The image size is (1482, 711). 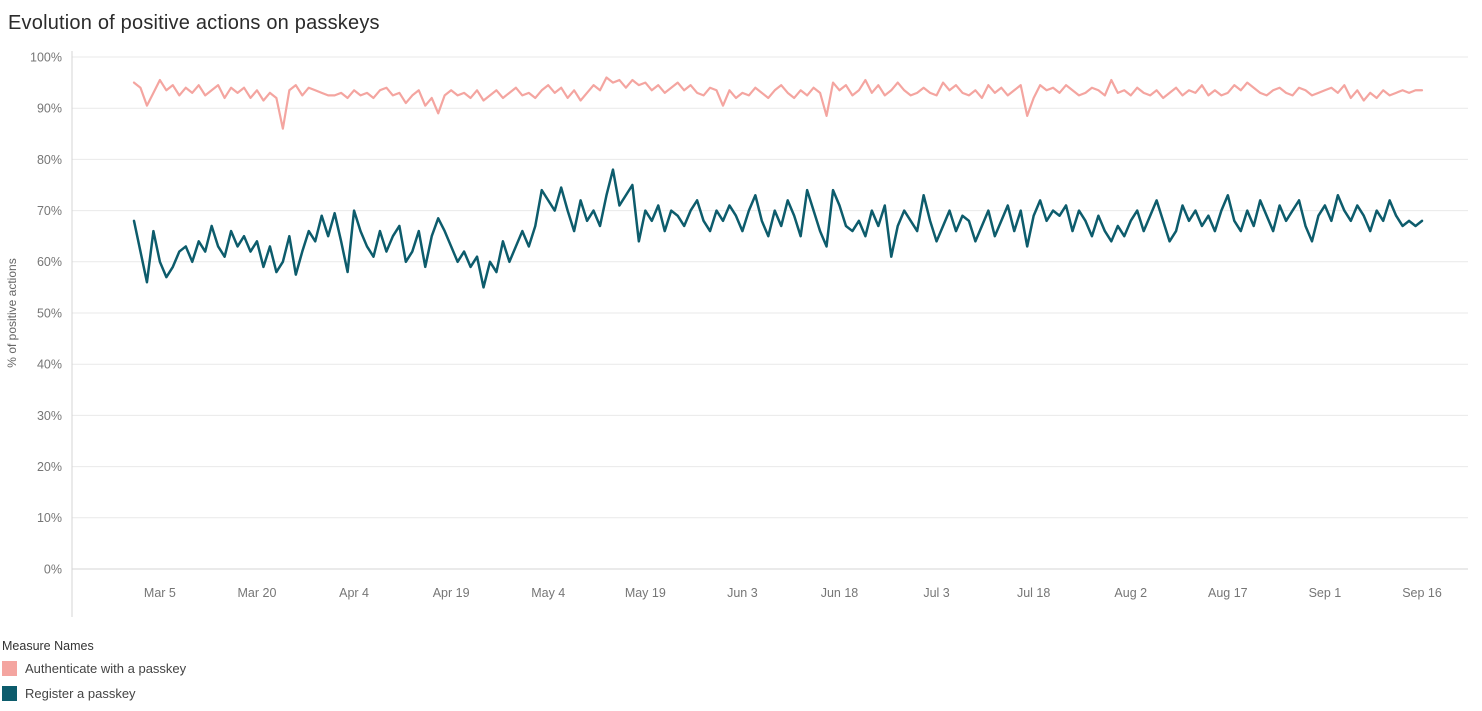 I want to click on y-tick-label: 70%, so click(x=49, y=211).